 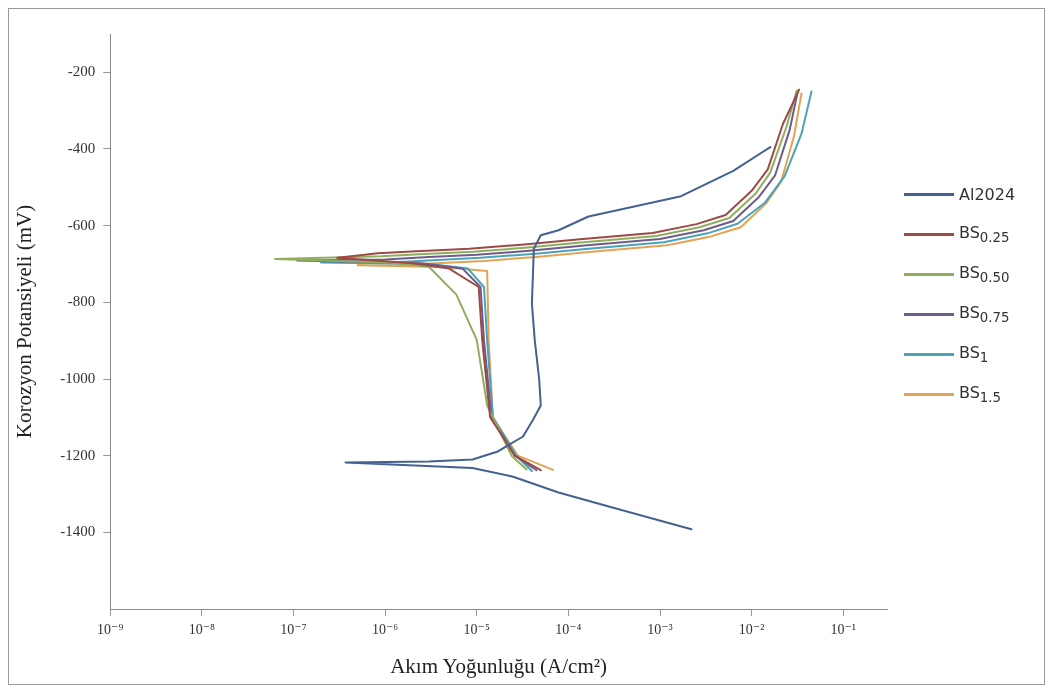 I want to click on x-tick-label: 10⁻⁶, so click(x=385, y=630).